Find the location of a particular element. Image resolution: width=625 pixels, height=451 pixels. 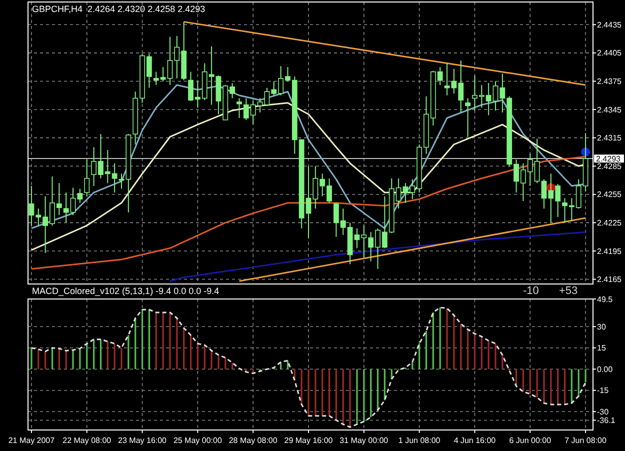

x-tick-label: 31 May 00:00 is located at coordinates (364, 440).